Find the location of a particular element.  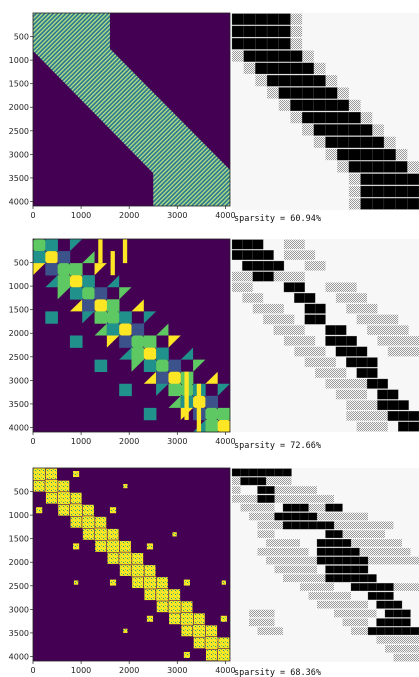

y-tick-label: 3000 is located at coordinates (19, 154).